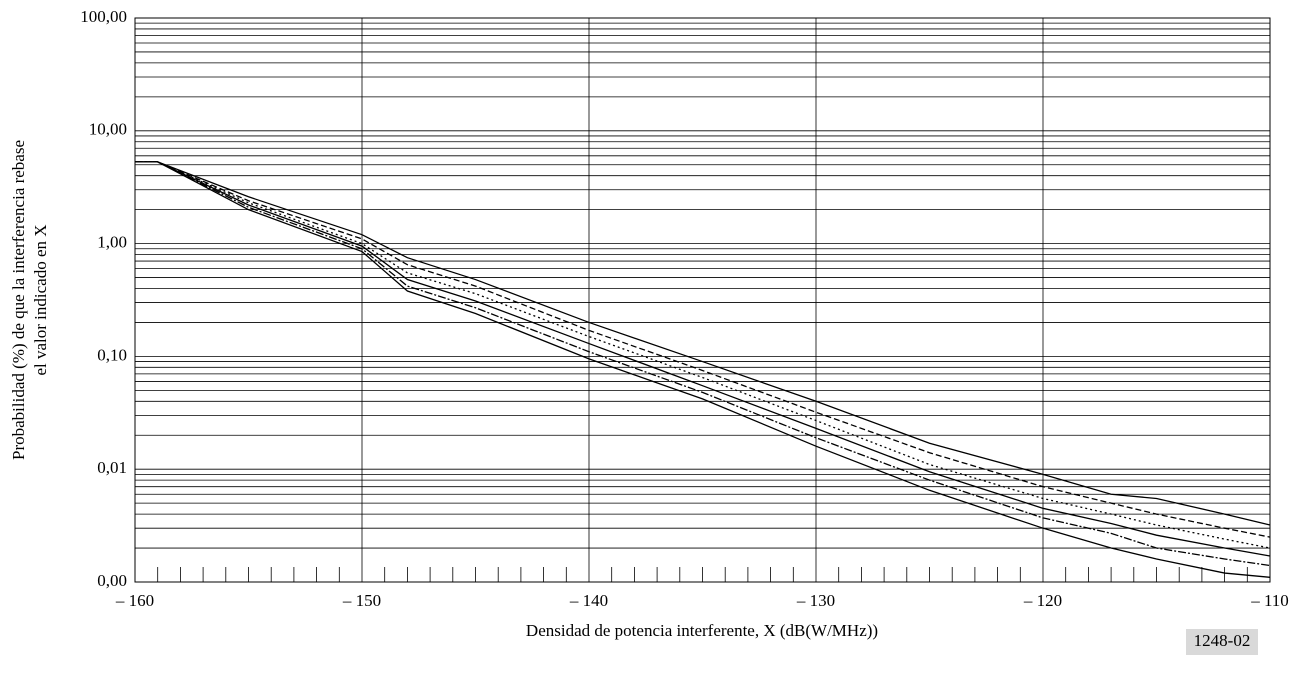 The width and height of the screenshot is (1302, 675). What do you see at coordinates (588, 600) in the screenshot?
I see `x-tick-label: – 140` at bounding box center [588, 600].